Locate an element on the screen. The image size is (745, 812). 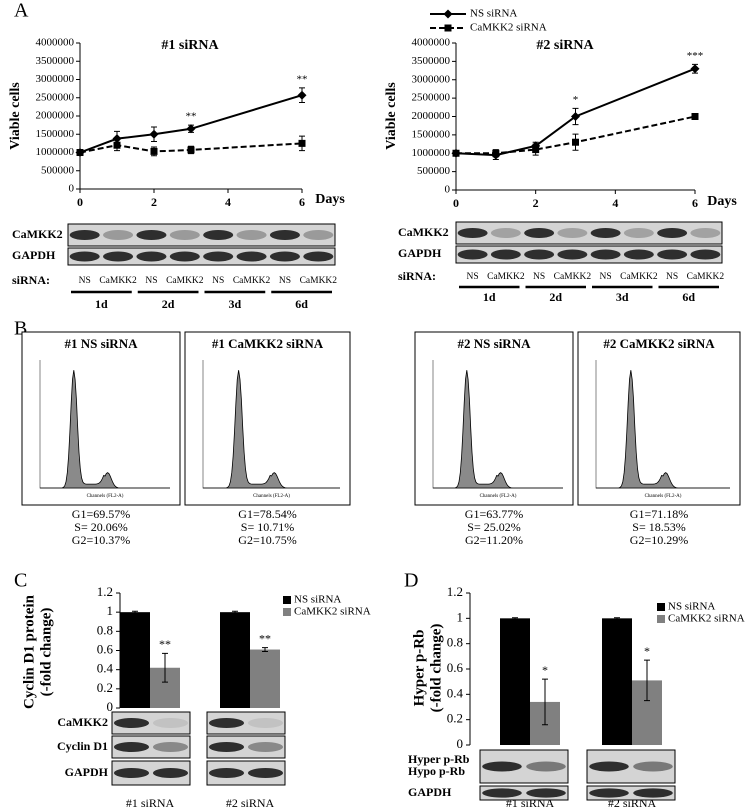
y-axis-label: (-fold change) is located at coordinates (46, 652).